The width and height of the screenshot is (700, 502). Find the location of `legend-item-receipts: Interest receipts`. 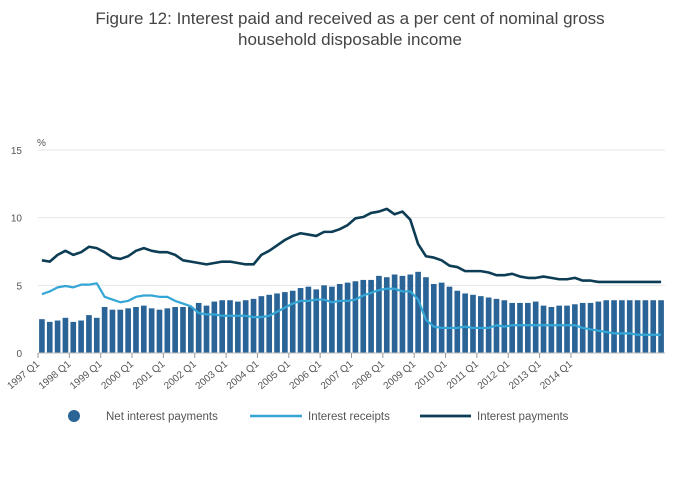

legend-item-receipts: Interest receipts is located at coordinates (320, 417).